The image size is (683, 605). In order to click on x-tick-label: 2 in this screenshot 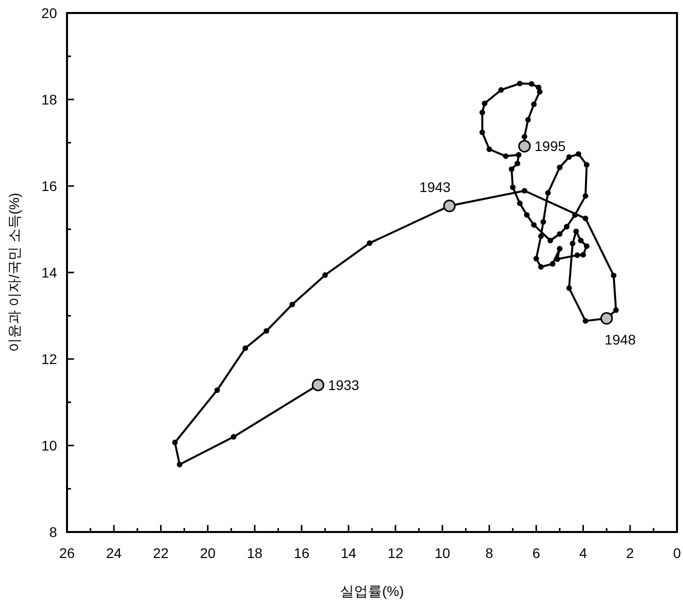, I will do `click(630, 553)`.